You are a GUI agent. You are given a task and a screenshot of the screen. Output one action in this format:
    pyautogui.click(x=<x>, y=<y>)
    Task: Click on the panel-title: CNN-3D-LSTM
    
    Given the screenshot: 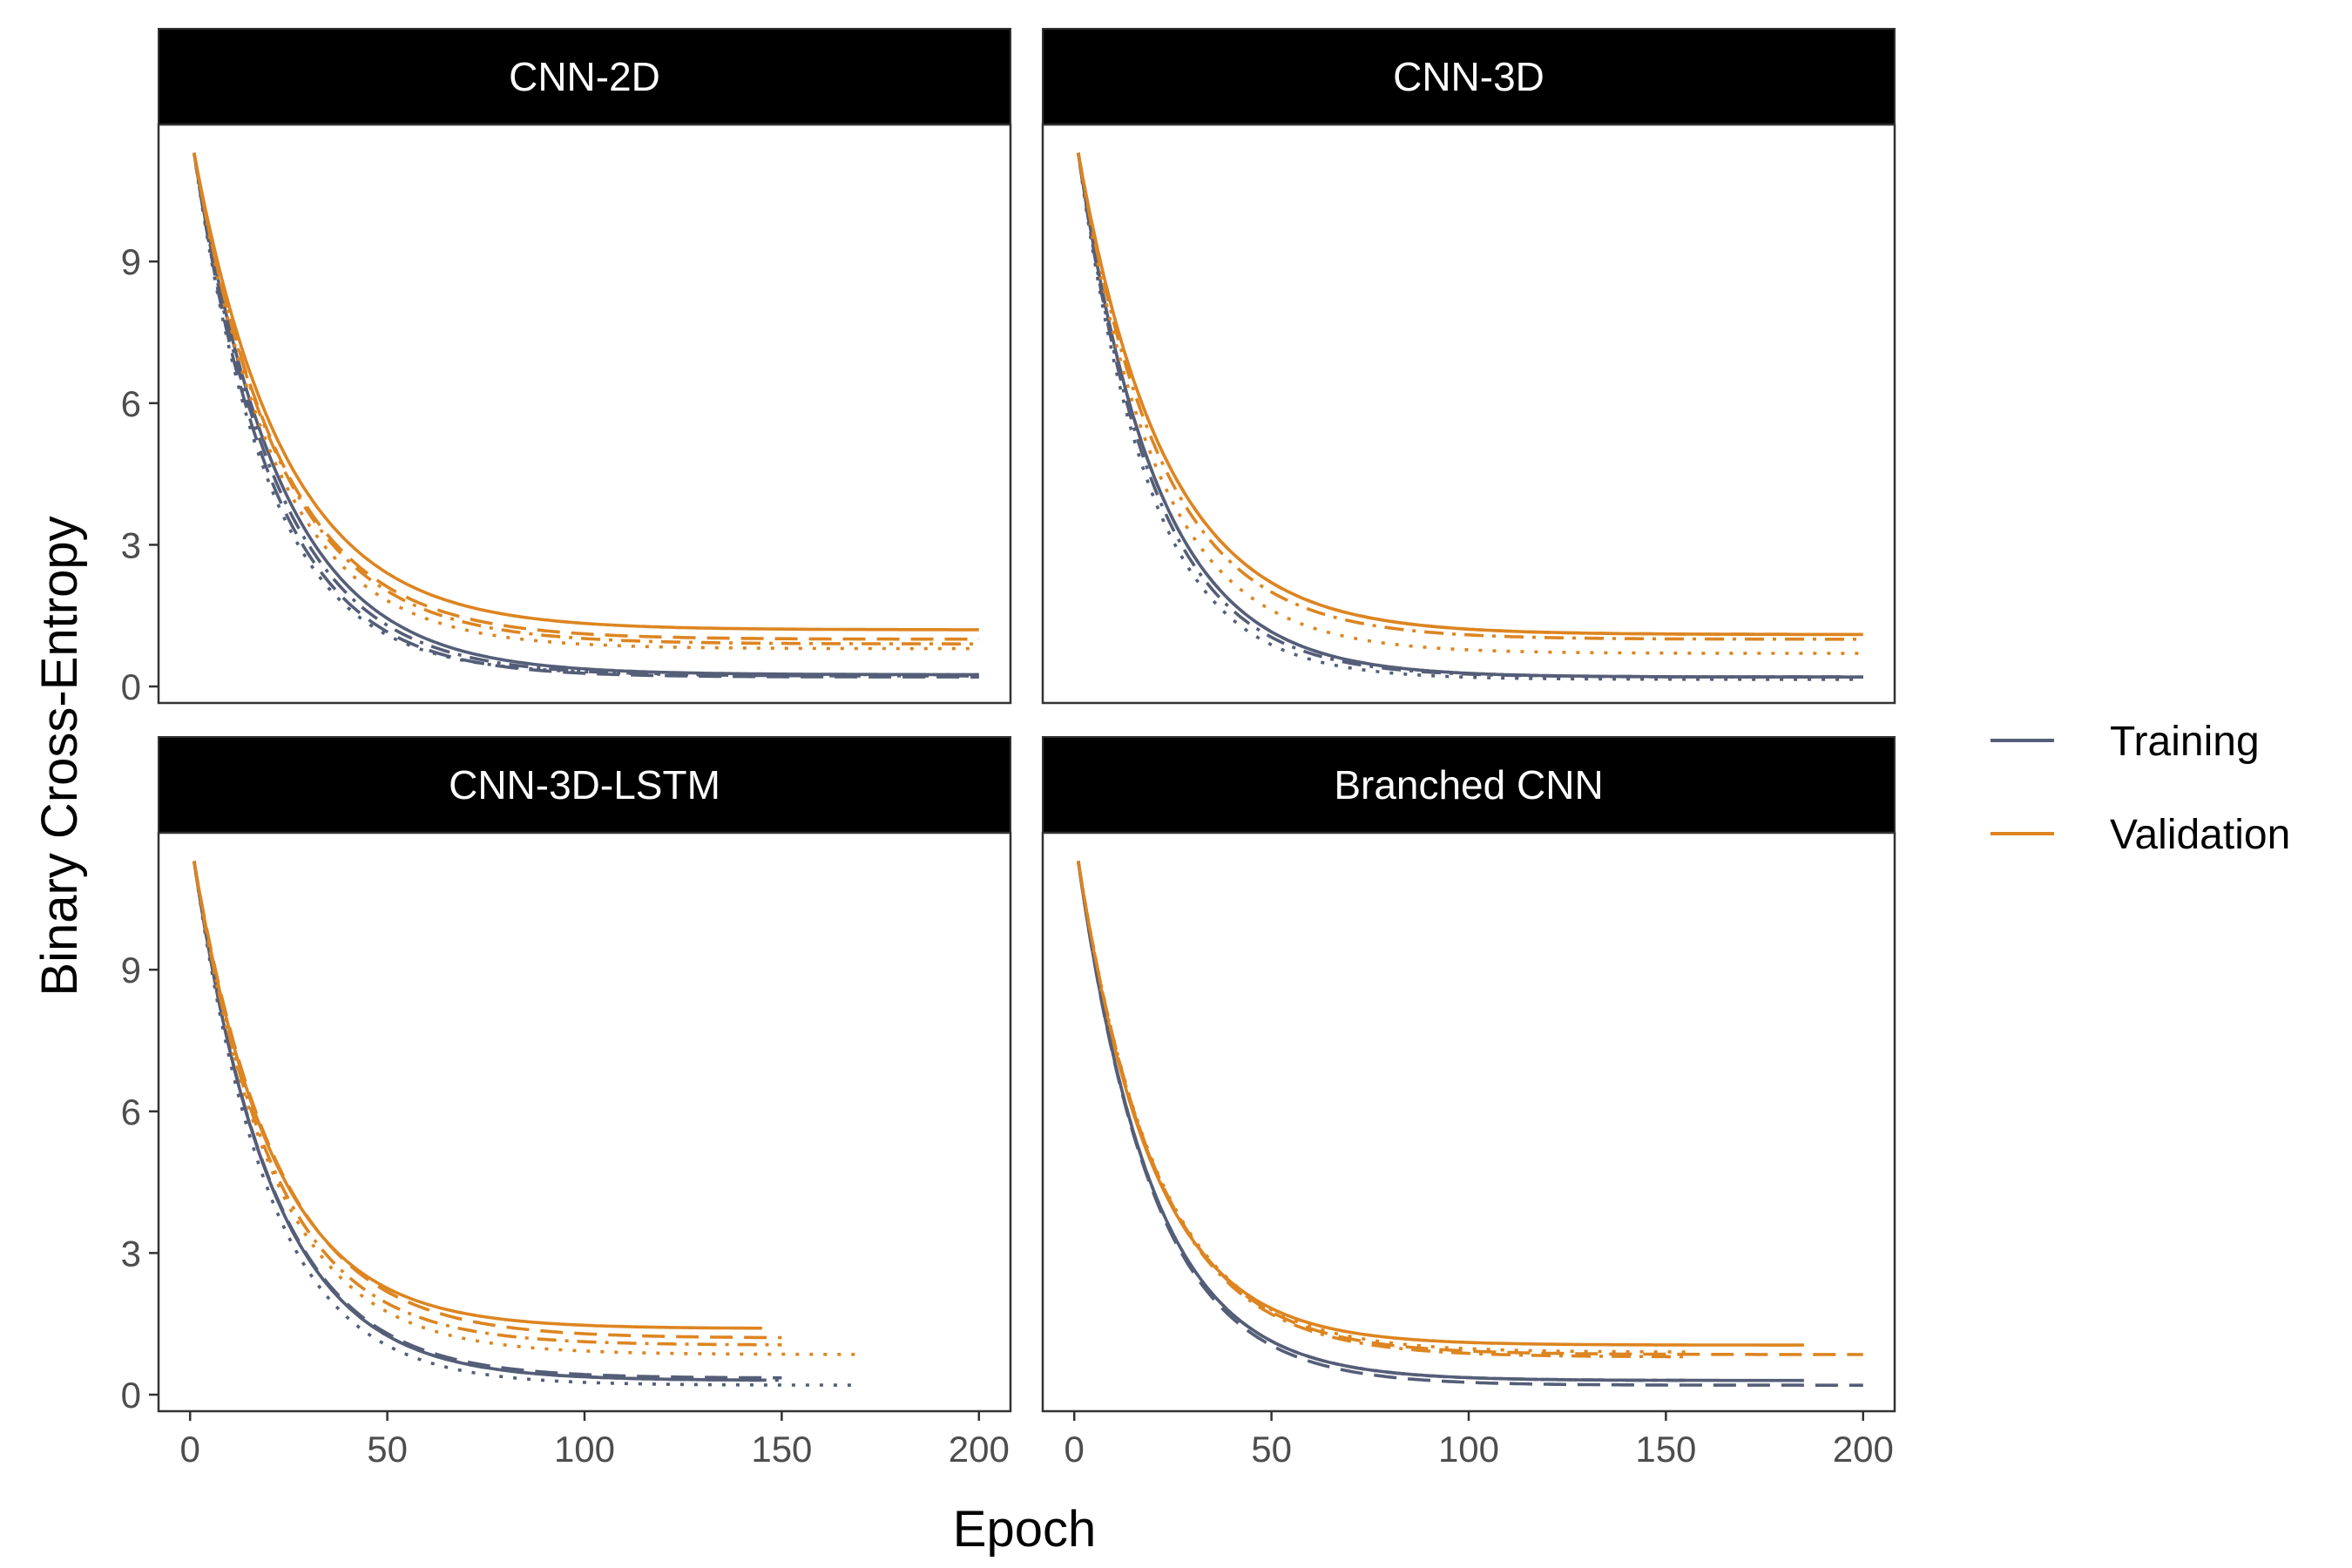 What is the action you would take?
    pyautogui.click(x=584, y=785)
    